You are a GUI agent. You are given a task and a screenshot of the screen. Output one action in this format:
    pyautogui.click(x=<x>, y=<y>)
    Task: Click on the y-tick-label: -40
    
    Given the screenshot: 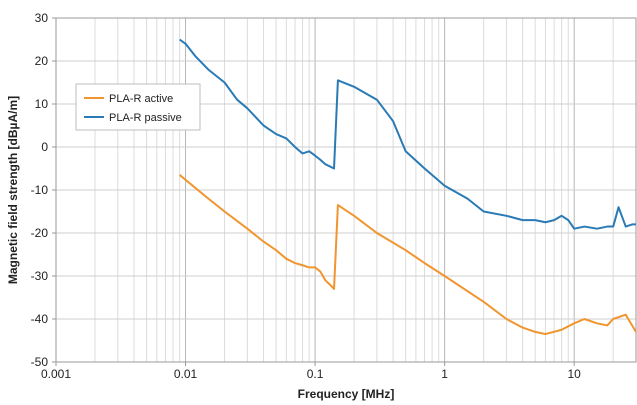 What is the action you would take?
    pyautogui.click(x=40, y=319)
    